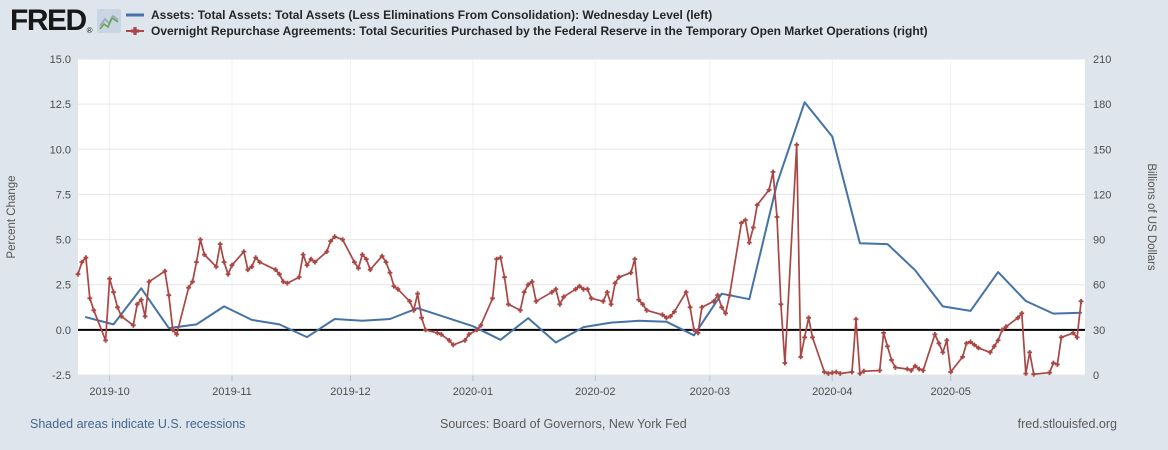  What do you see at coordinates (48, 20) in the screenshot?
I see `fred-logo-text: FRED` at bounding box center [48, 20].